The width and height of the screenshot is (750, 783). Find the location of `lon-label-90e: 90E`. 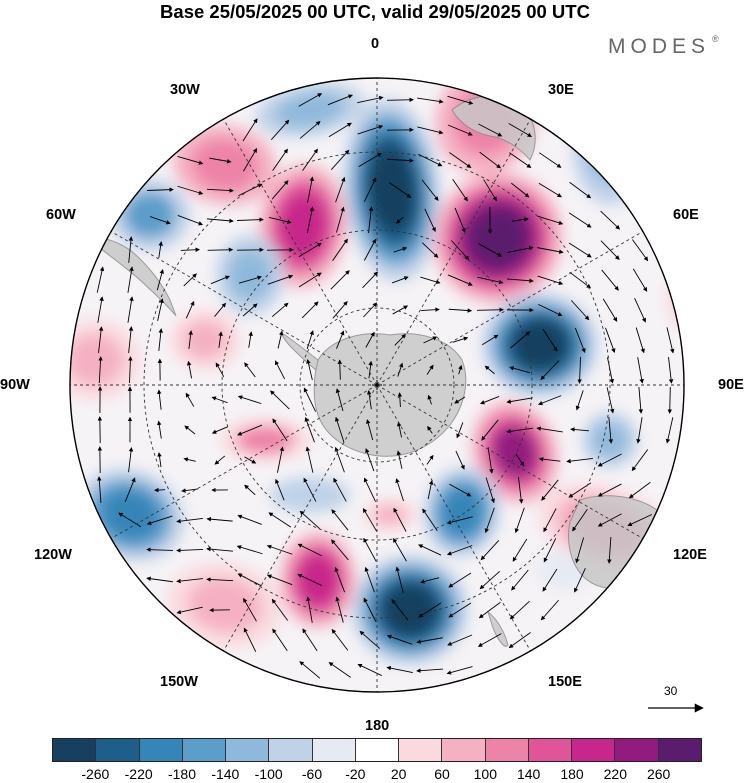

lon-label-90e: 90E is located at coordinates (731, 385).